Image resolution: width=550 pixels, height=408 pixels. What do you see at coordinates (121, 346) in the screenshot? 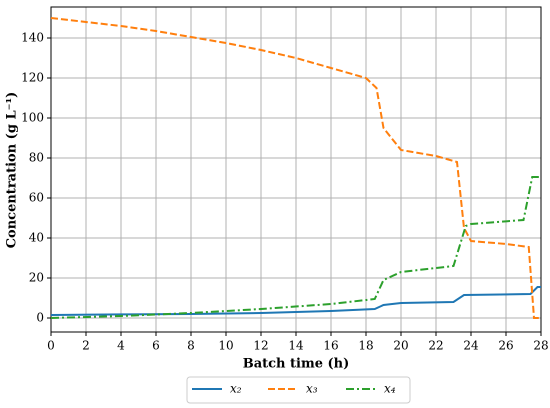
I see `x-tick-label: 4` at bounding box center [121, 346].